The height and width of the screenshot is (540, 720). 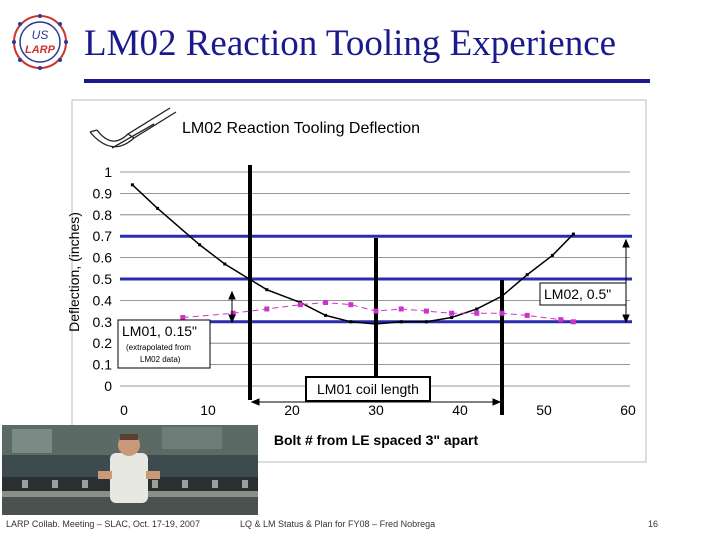 What do you see at coordinates (544, 410) in the screenshot?
I see `x-tick-label: 50` at bounding box center [544, 410].